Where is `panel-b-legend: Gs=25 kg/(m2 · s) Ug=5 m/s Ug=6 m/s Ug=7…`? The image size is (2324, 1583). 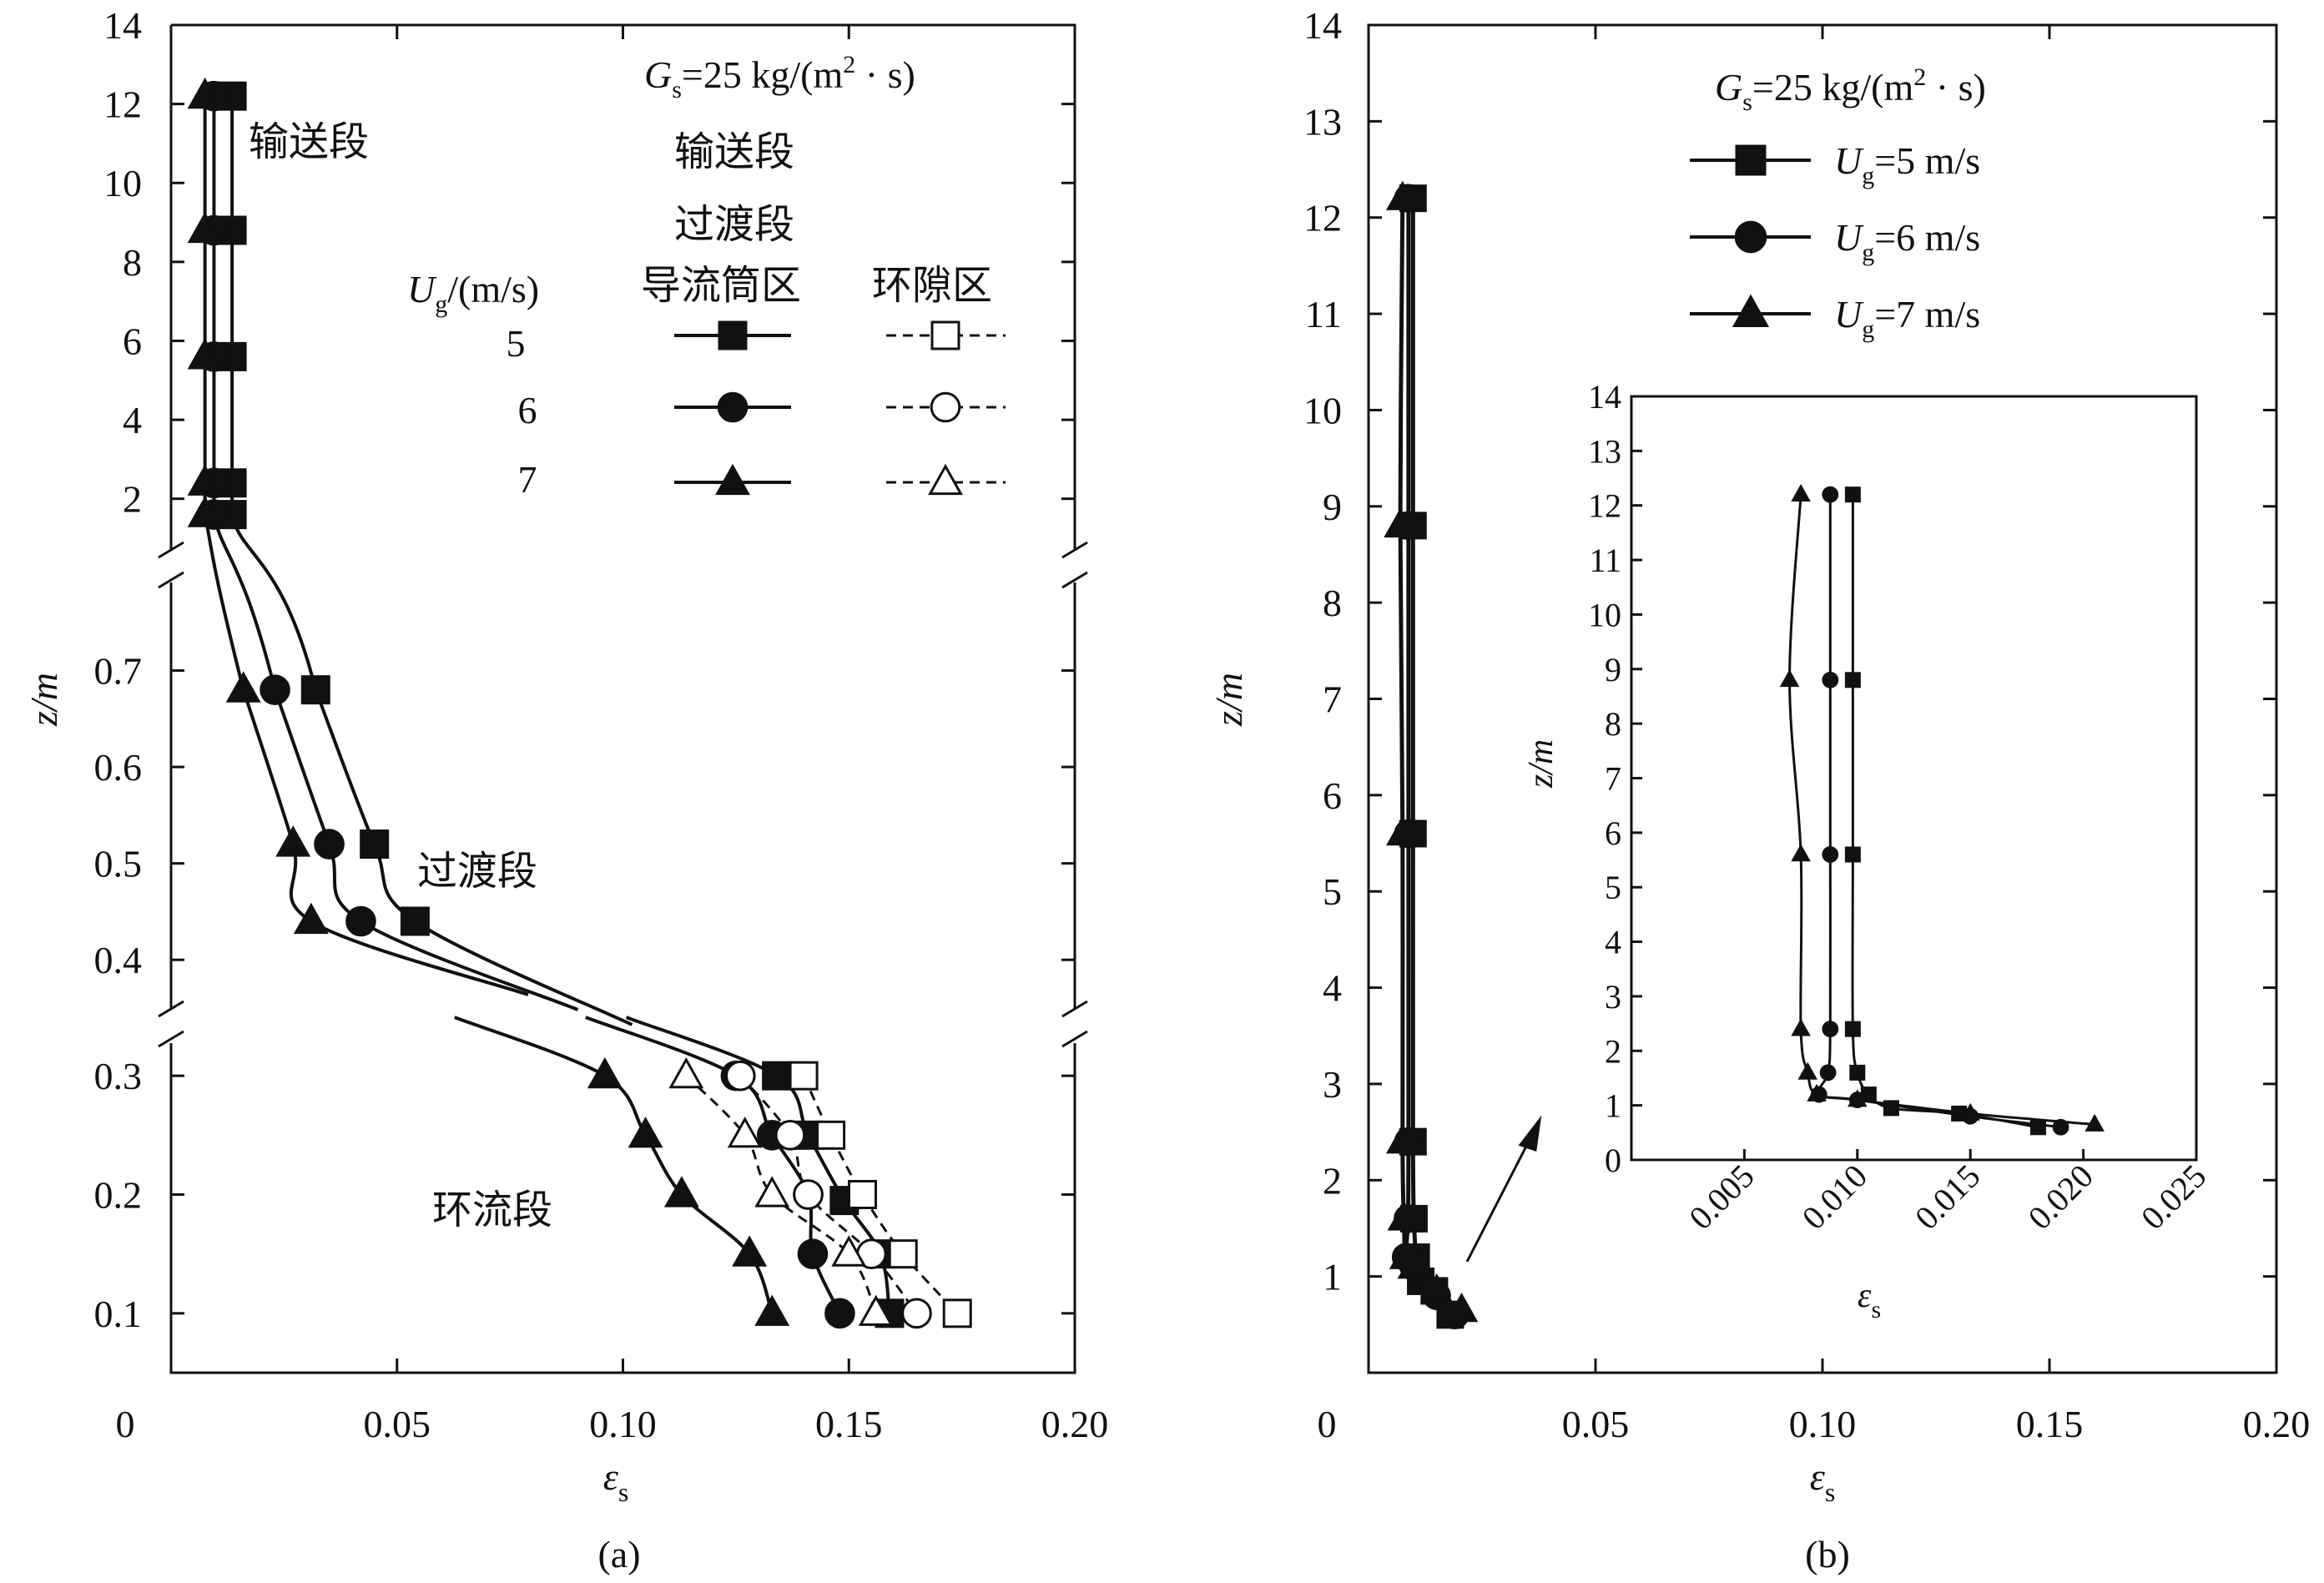 panel-b-legend: Gs=25 kg/(m2 · s) Ug=5 m/s Ug=6 m/s Ug=7… is located at coordinates (1838, 203).